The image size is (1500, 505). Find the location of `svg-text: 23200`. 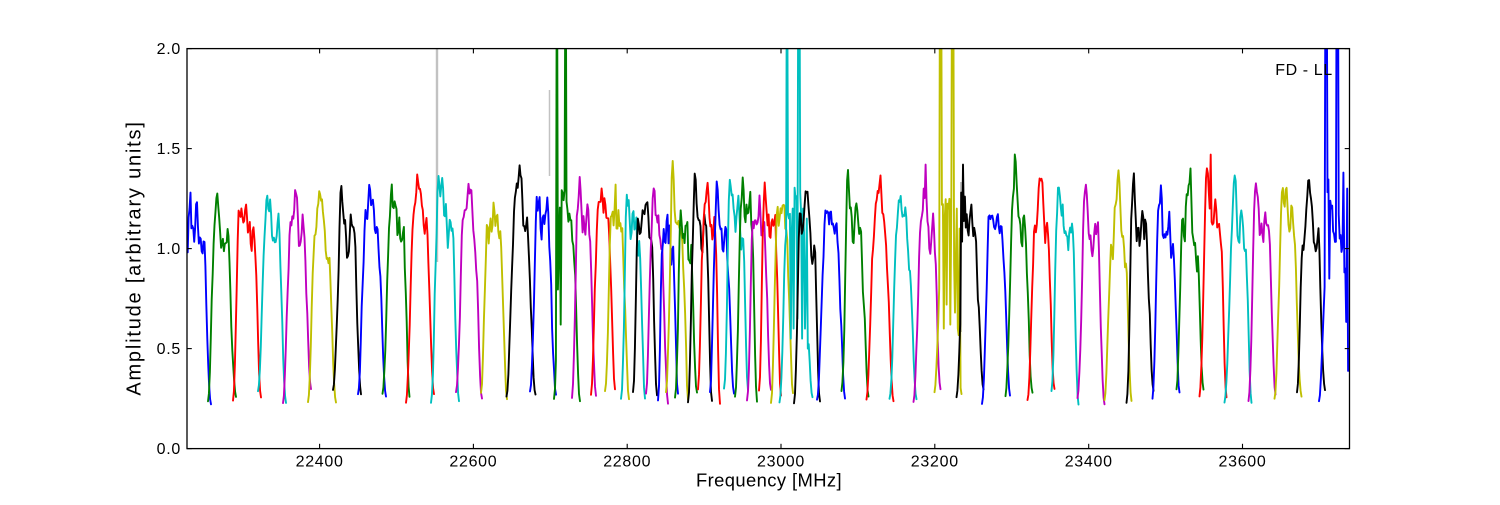

svg-text: 23200 is located at coordinates (935, 462).